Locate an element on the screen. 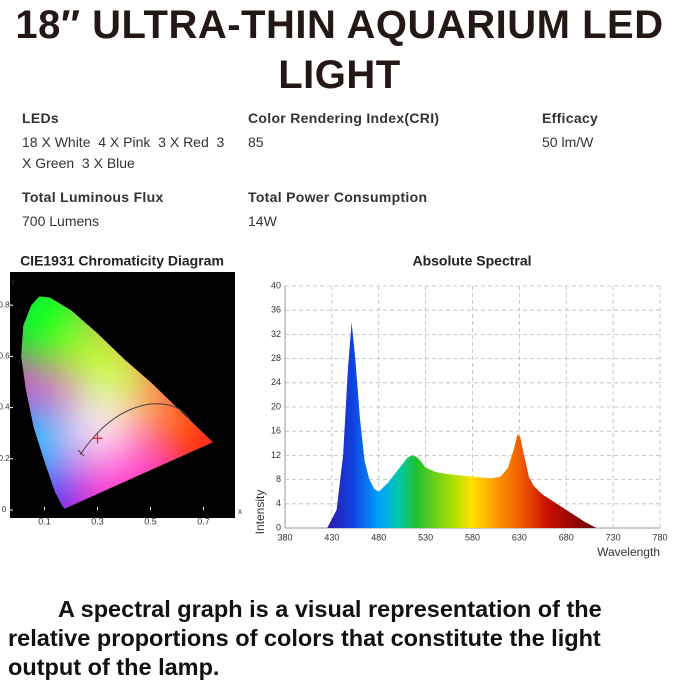 The image size is (679, 687). x-tick-label: 630 is located at coordinates (519, 537).